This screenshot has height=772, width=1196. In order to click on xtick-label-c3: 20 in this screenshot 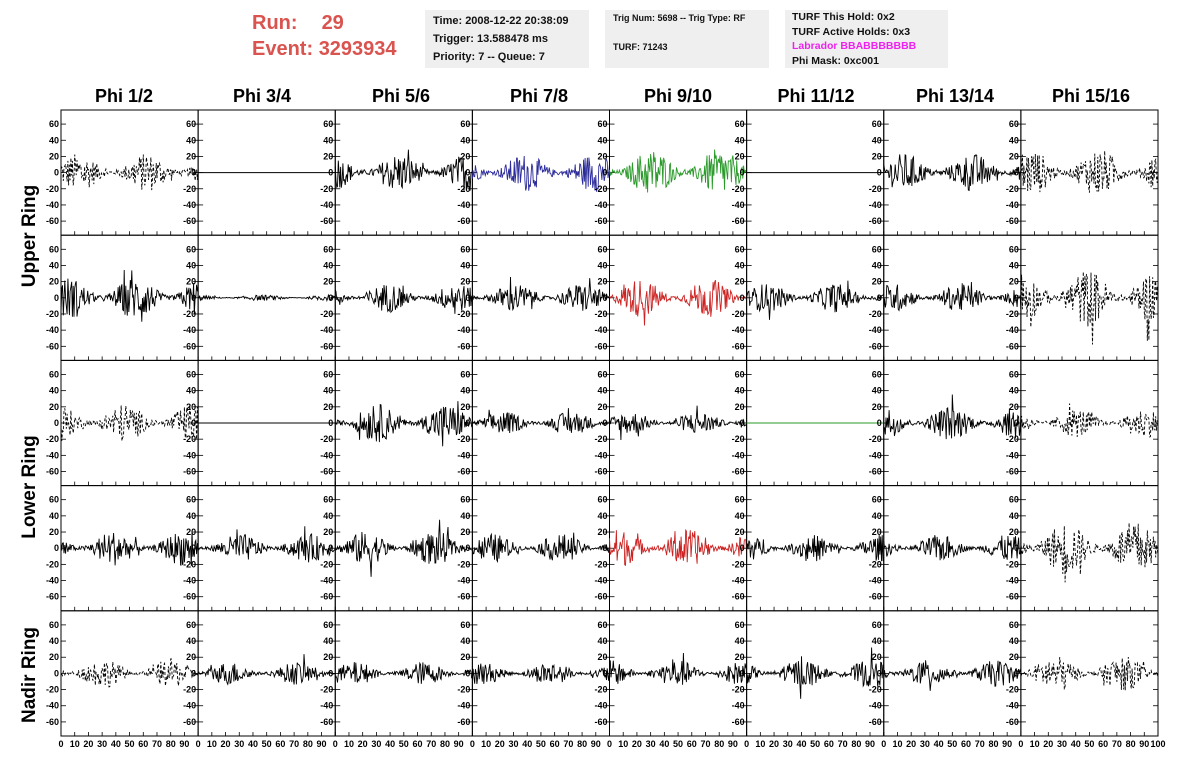, I will do `click(500, 744)`.